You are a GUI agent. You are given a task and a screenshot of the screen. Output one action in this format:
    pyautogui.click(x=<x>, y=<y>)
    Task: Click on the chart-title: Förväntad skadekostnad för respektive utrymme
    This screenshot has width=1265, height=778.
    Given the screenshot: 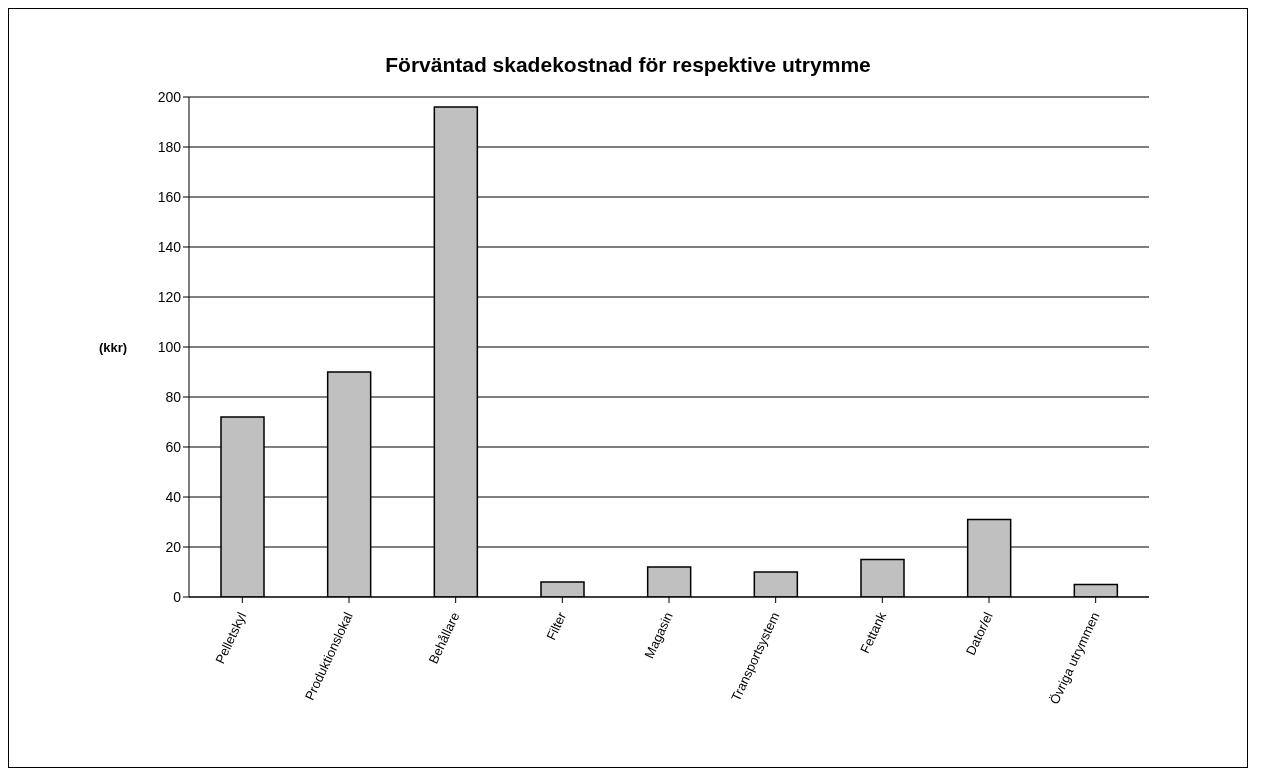 What is the action you would take?
    pyautogui.click(x=628, y=65)
    